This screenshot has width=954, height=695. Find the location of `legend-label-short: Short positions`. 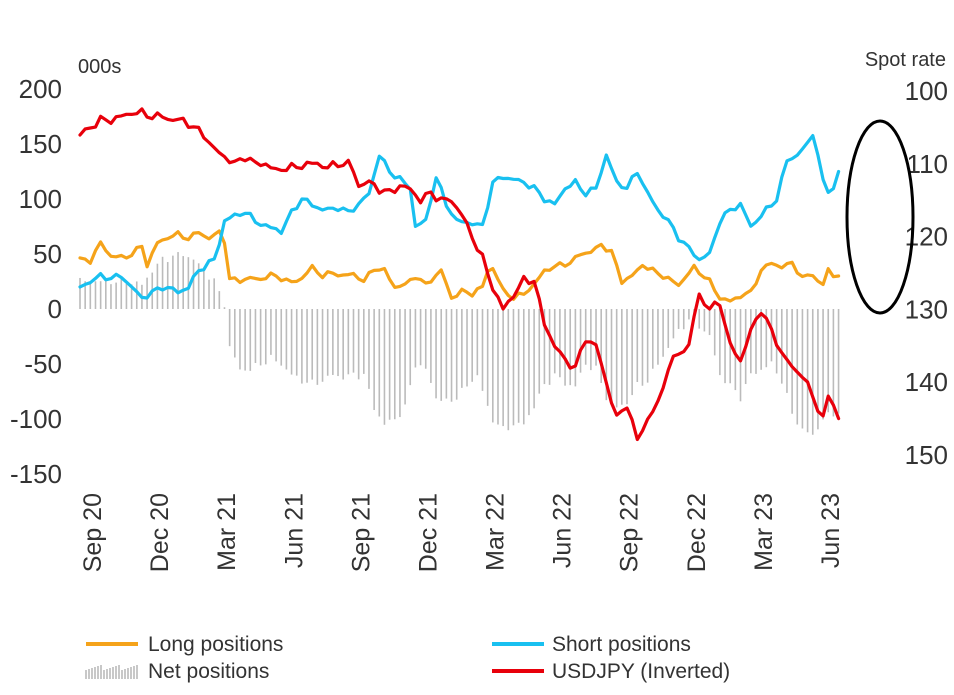

legend-label-short: Short positions is located at coordinates (621, 644).